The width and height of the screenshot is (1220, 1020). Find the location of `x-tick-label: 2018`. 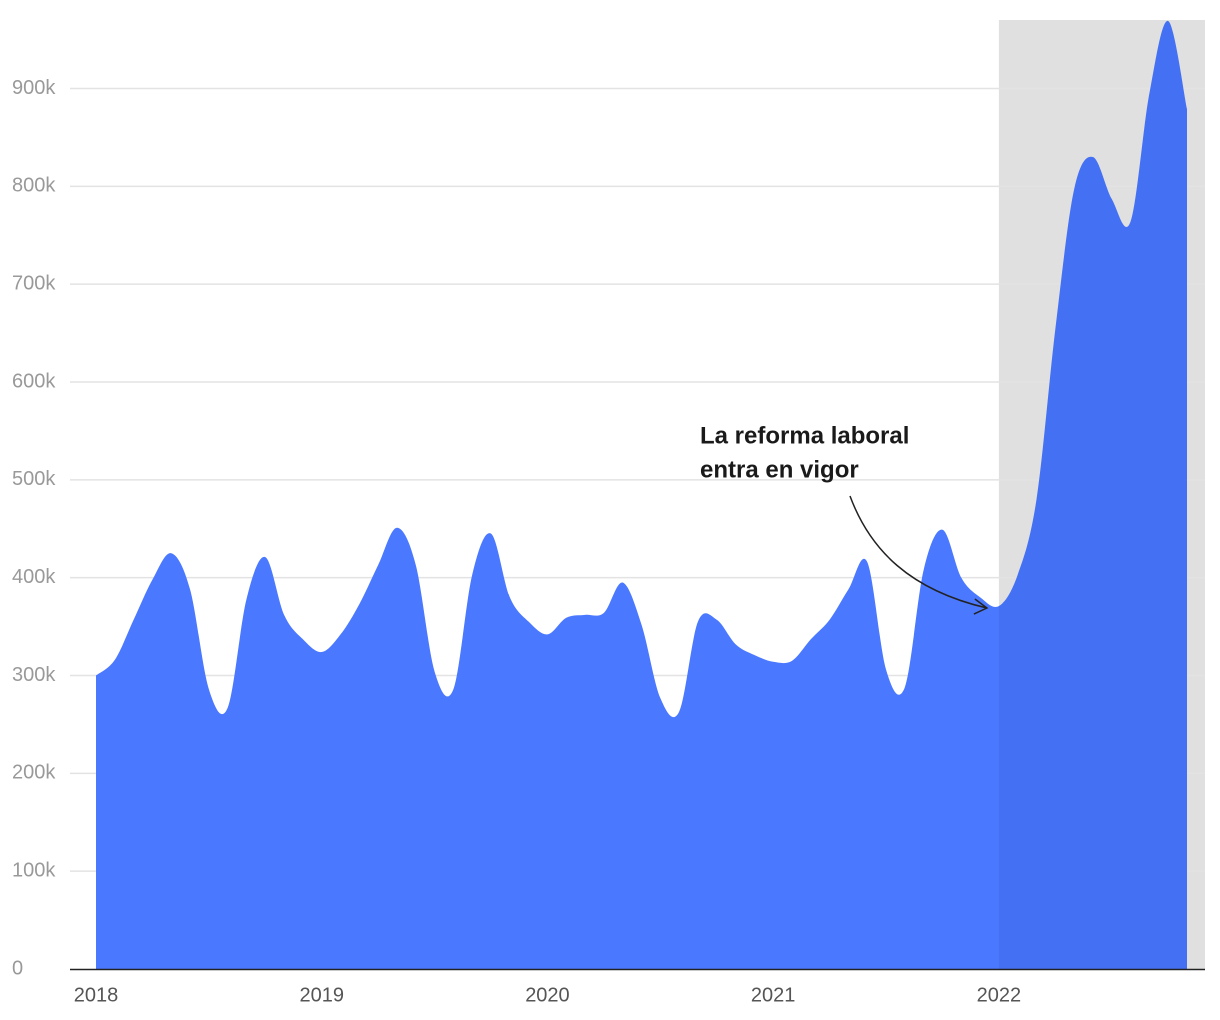

x-tick-label: 2018 is located at coordinates (96, 995).